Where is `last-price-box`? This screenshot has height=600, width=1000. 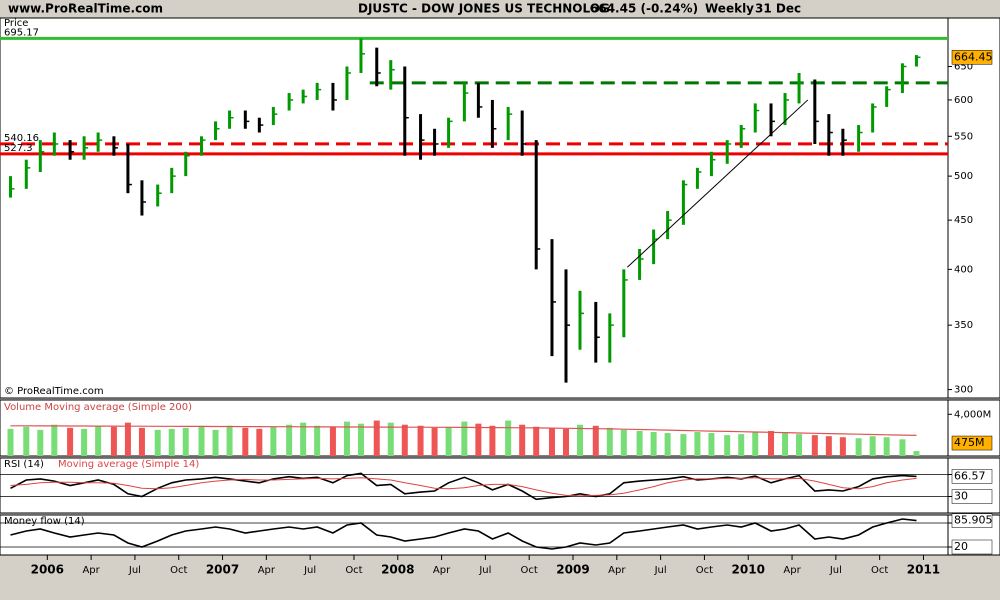
last-price-box is located at coordinates (972, 57).